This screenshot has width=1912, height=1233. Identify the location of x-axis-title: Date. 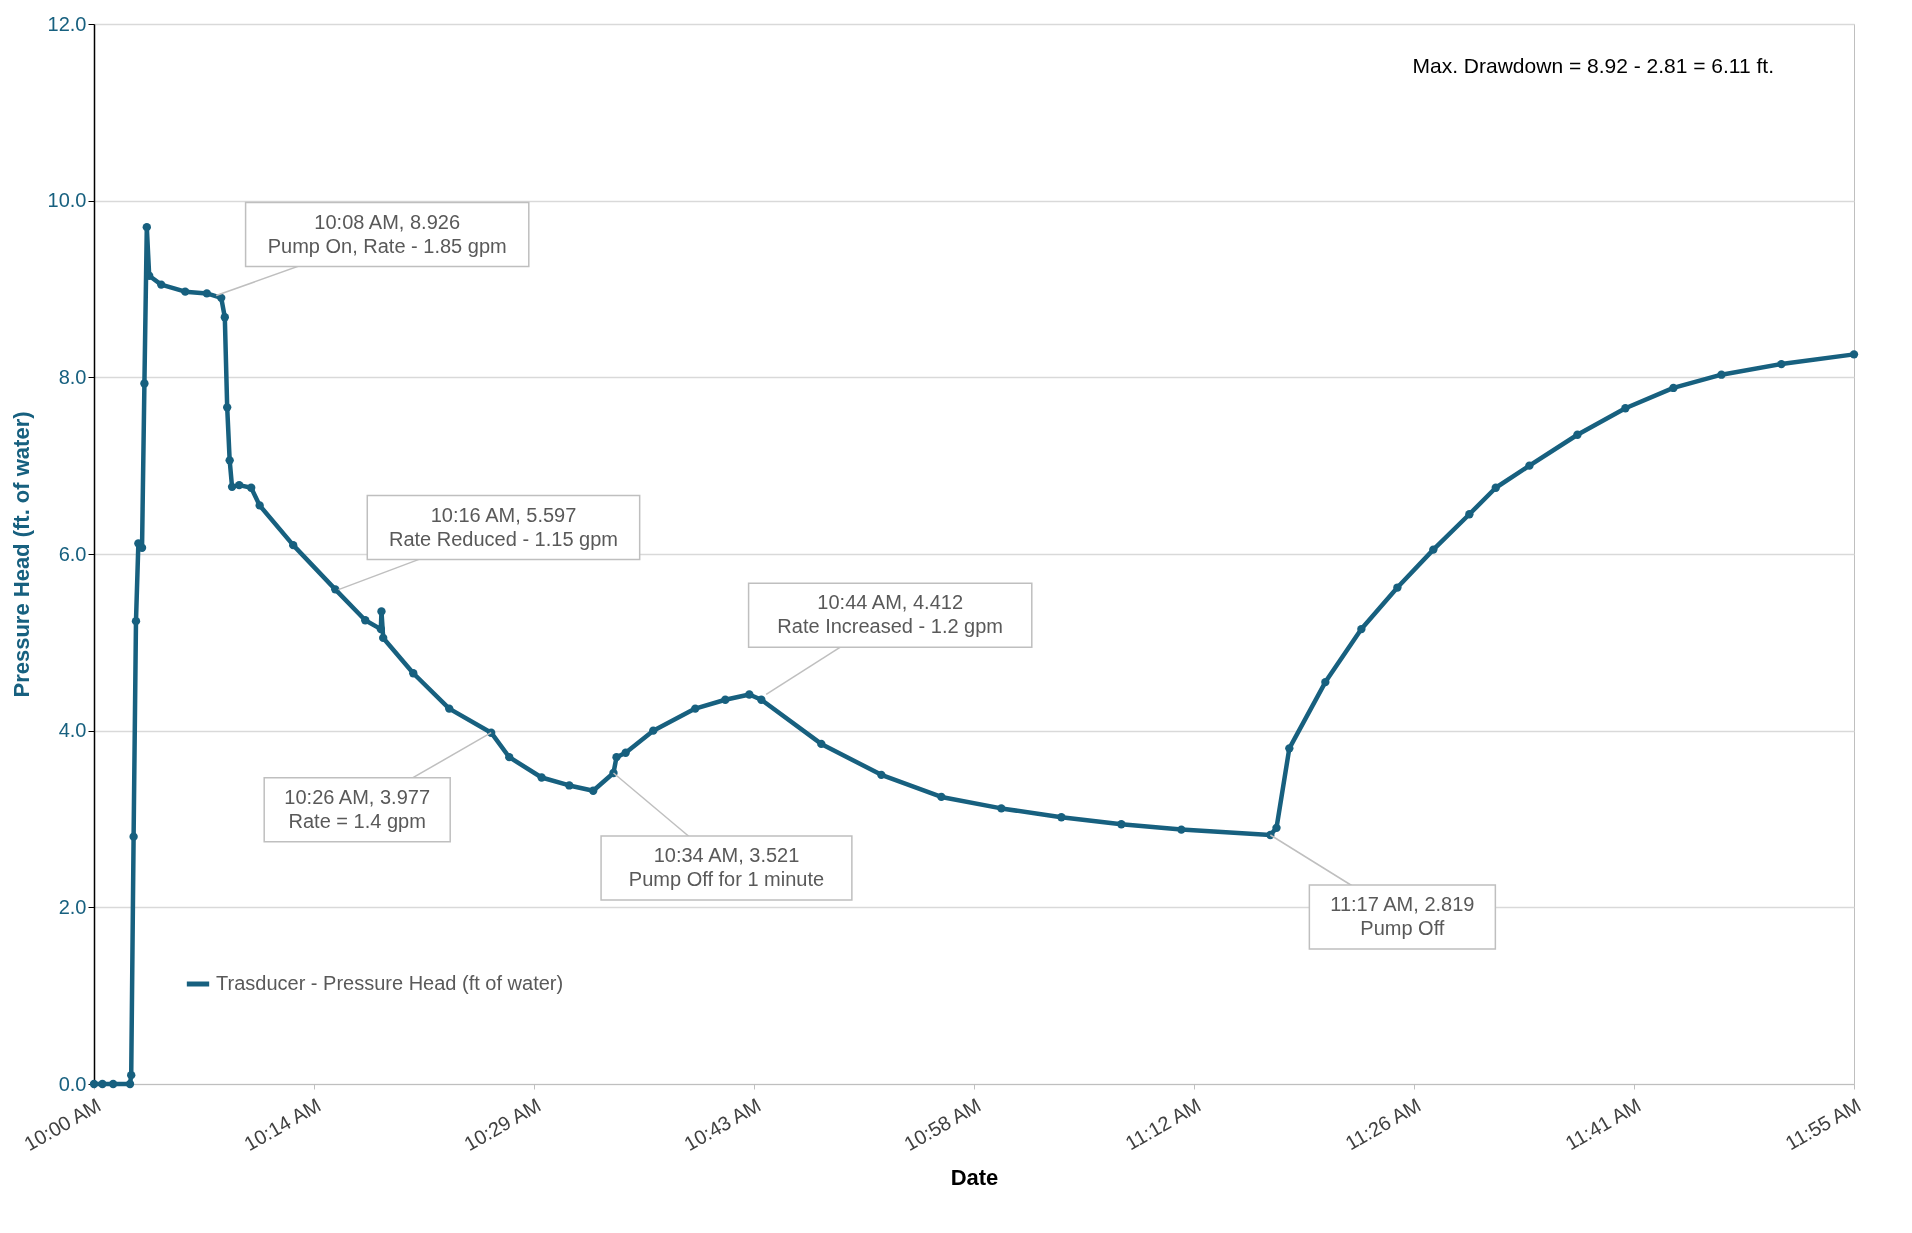
(974, 1177).